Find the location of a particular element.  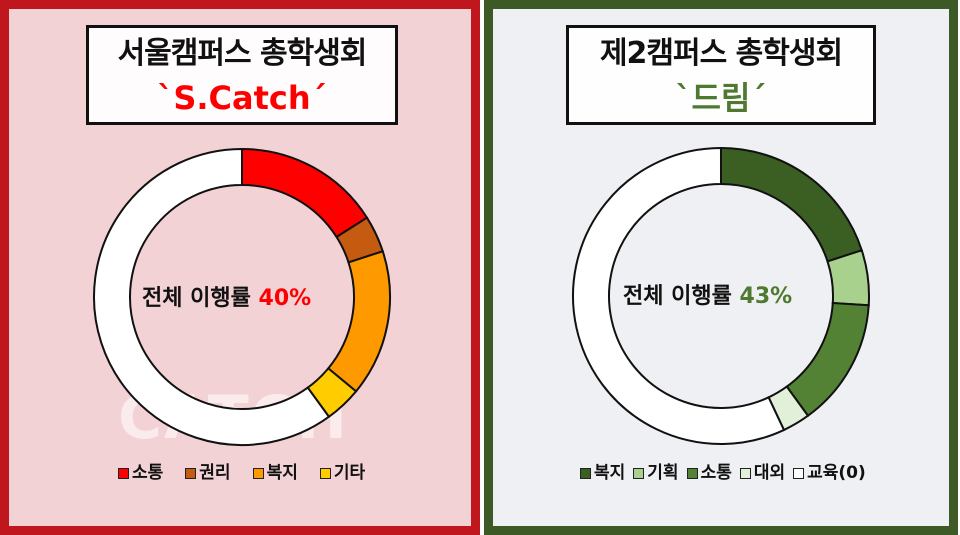

legend-item: 권리 is located at coordinates (208, 473).